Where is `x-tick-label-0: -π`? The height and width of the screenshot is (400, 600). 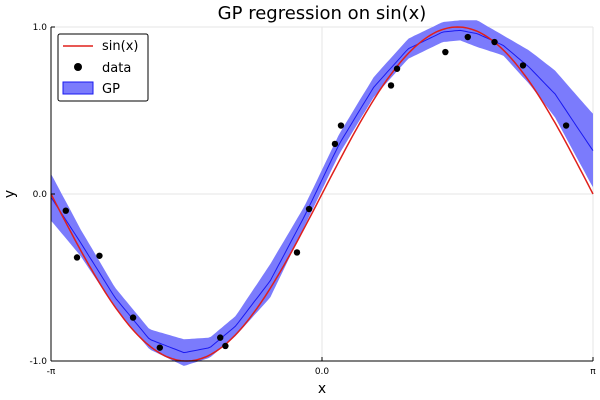
x-tick-label-0: -π is located at coordinates (51, 372).